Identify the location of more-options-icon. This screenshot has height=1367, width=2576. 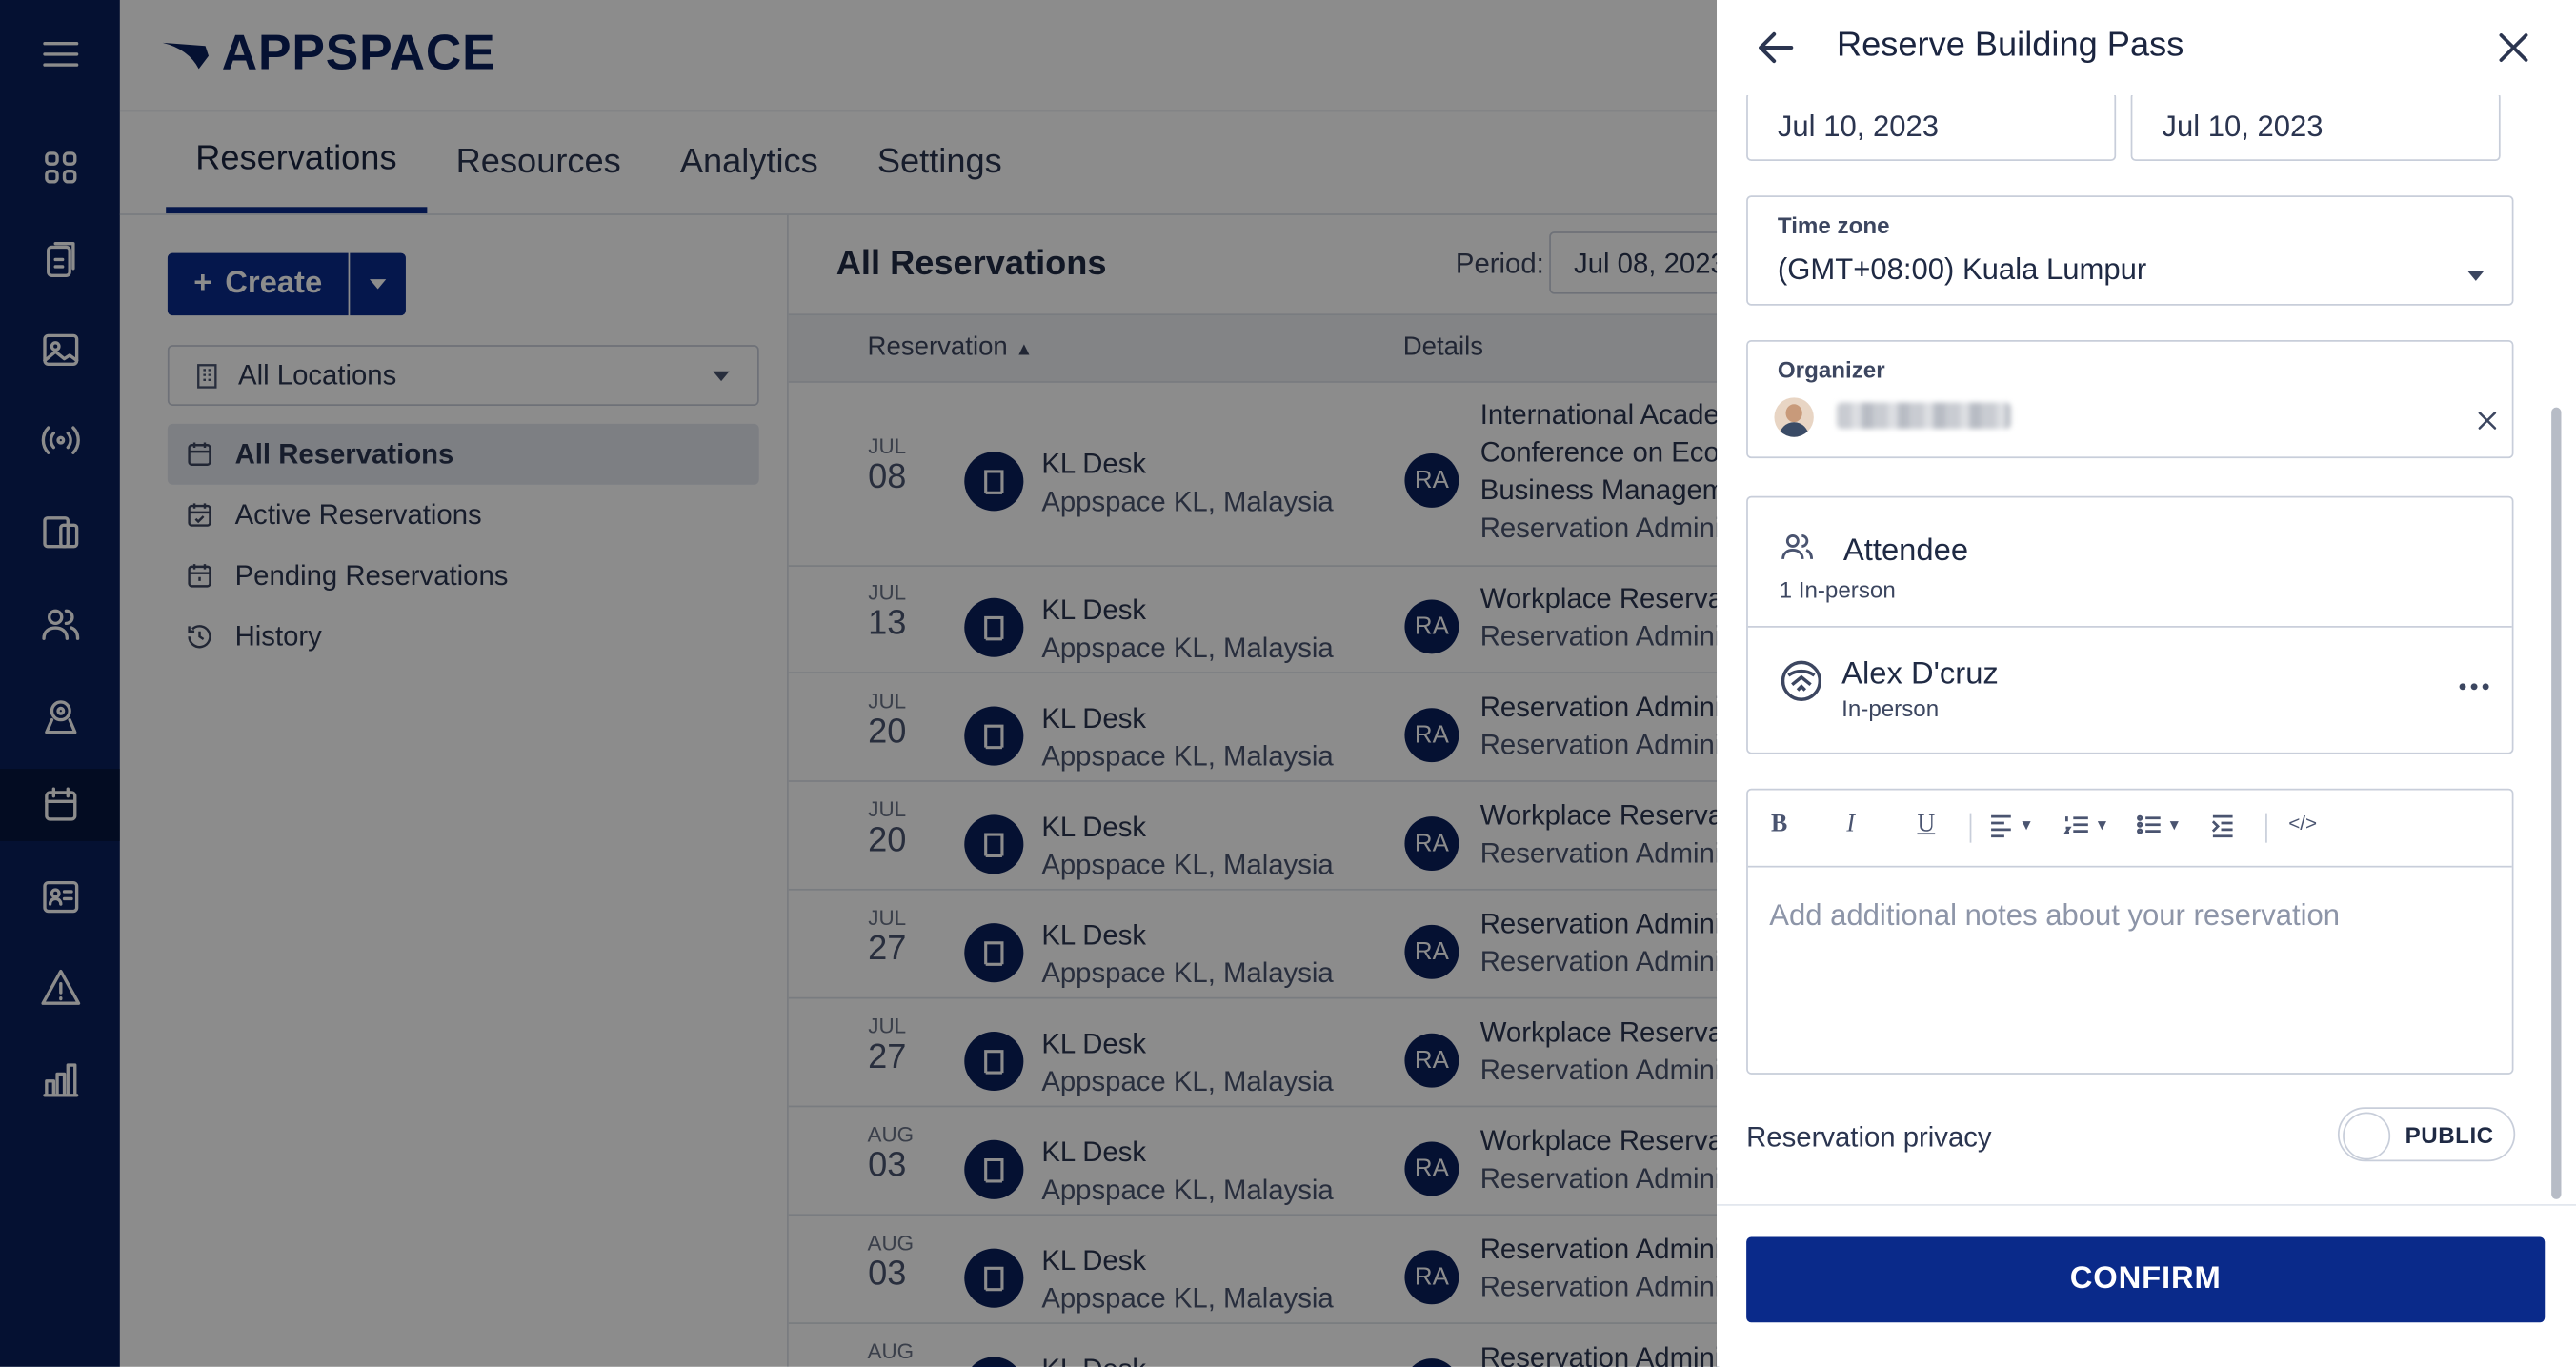
(2474, 687).